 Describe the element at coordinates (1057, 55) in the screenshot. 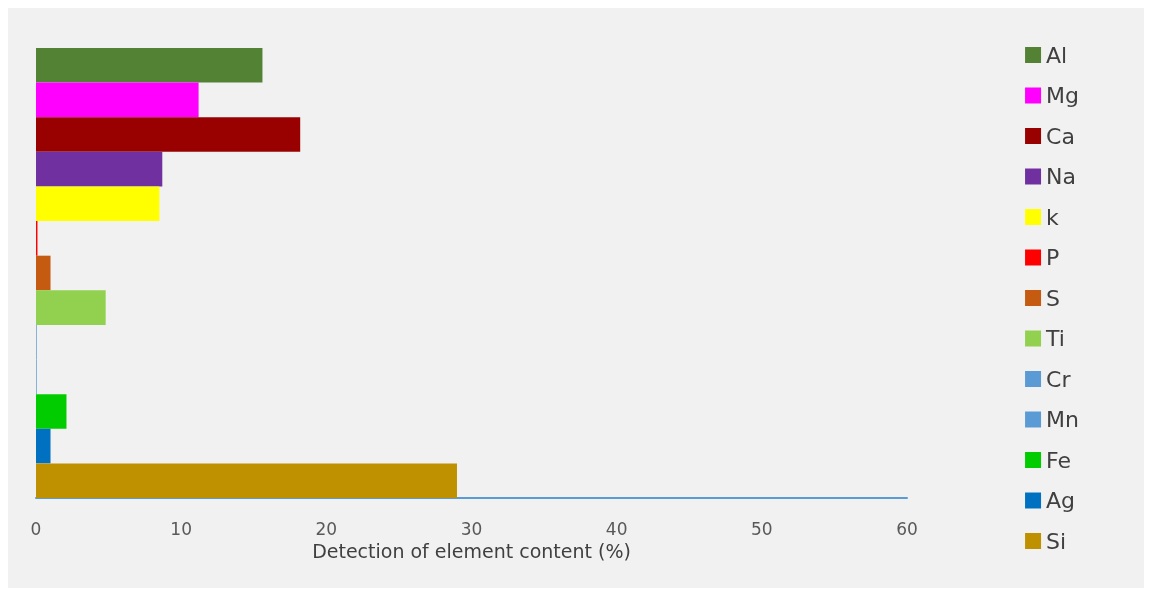

I see `legend-label: Al` at that location.